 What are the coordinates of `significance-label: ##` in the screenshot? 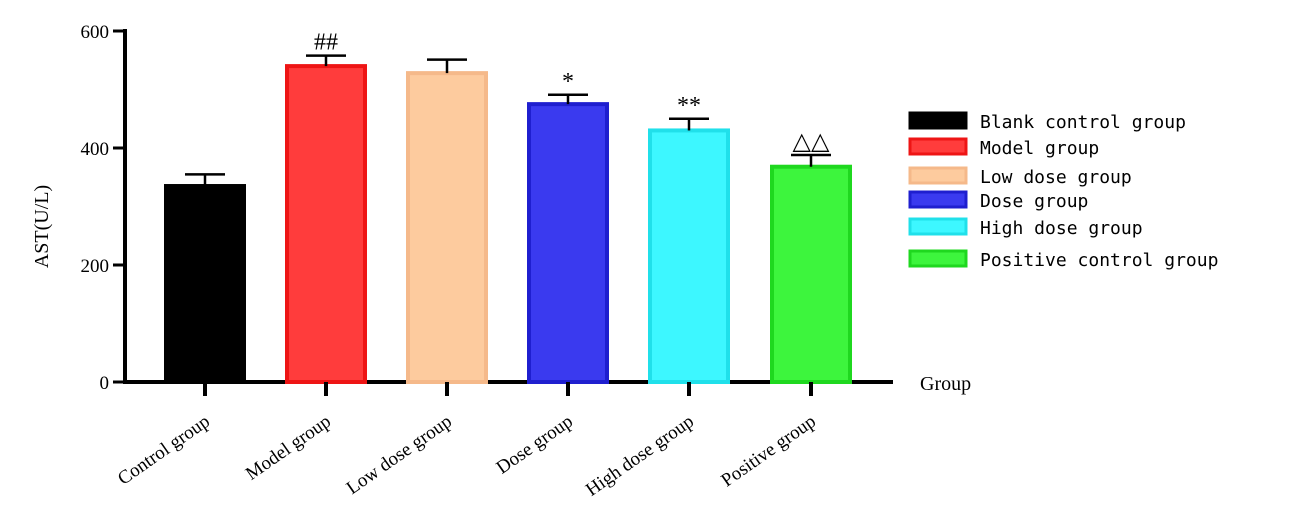 It's located at (326, 43).